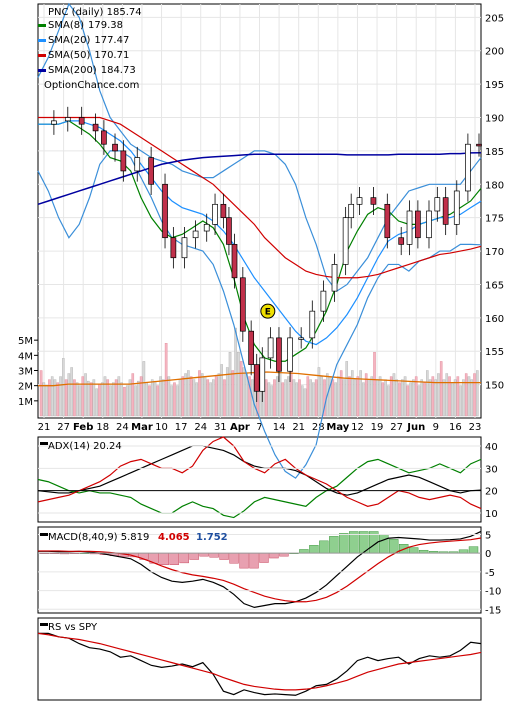  Describe the element at coordinates (494, 319) in the screenshot. I see `price-tick-label: 160` at that location.